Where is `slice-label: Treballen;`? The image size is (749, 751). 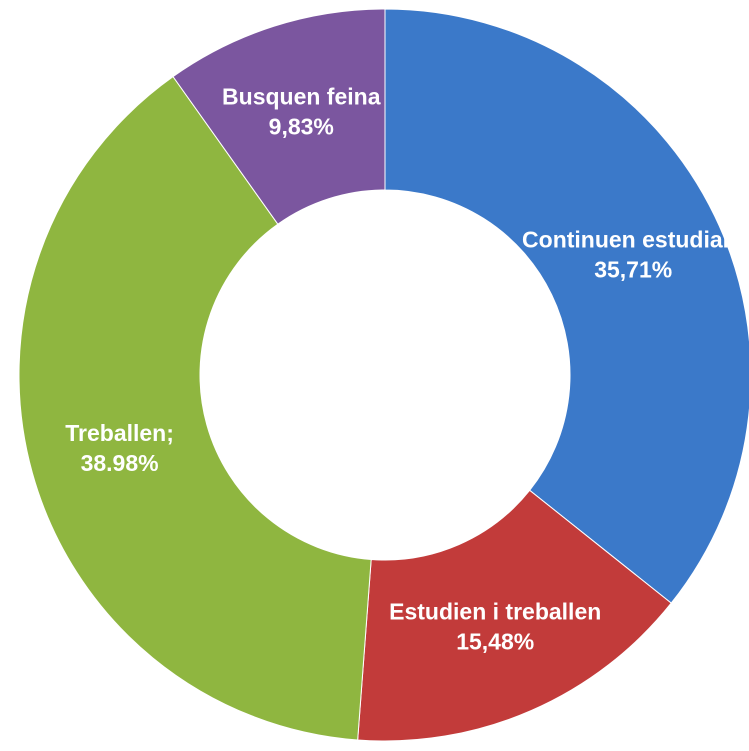
slice-label: Treballen; is located at coordinates (119, 433).